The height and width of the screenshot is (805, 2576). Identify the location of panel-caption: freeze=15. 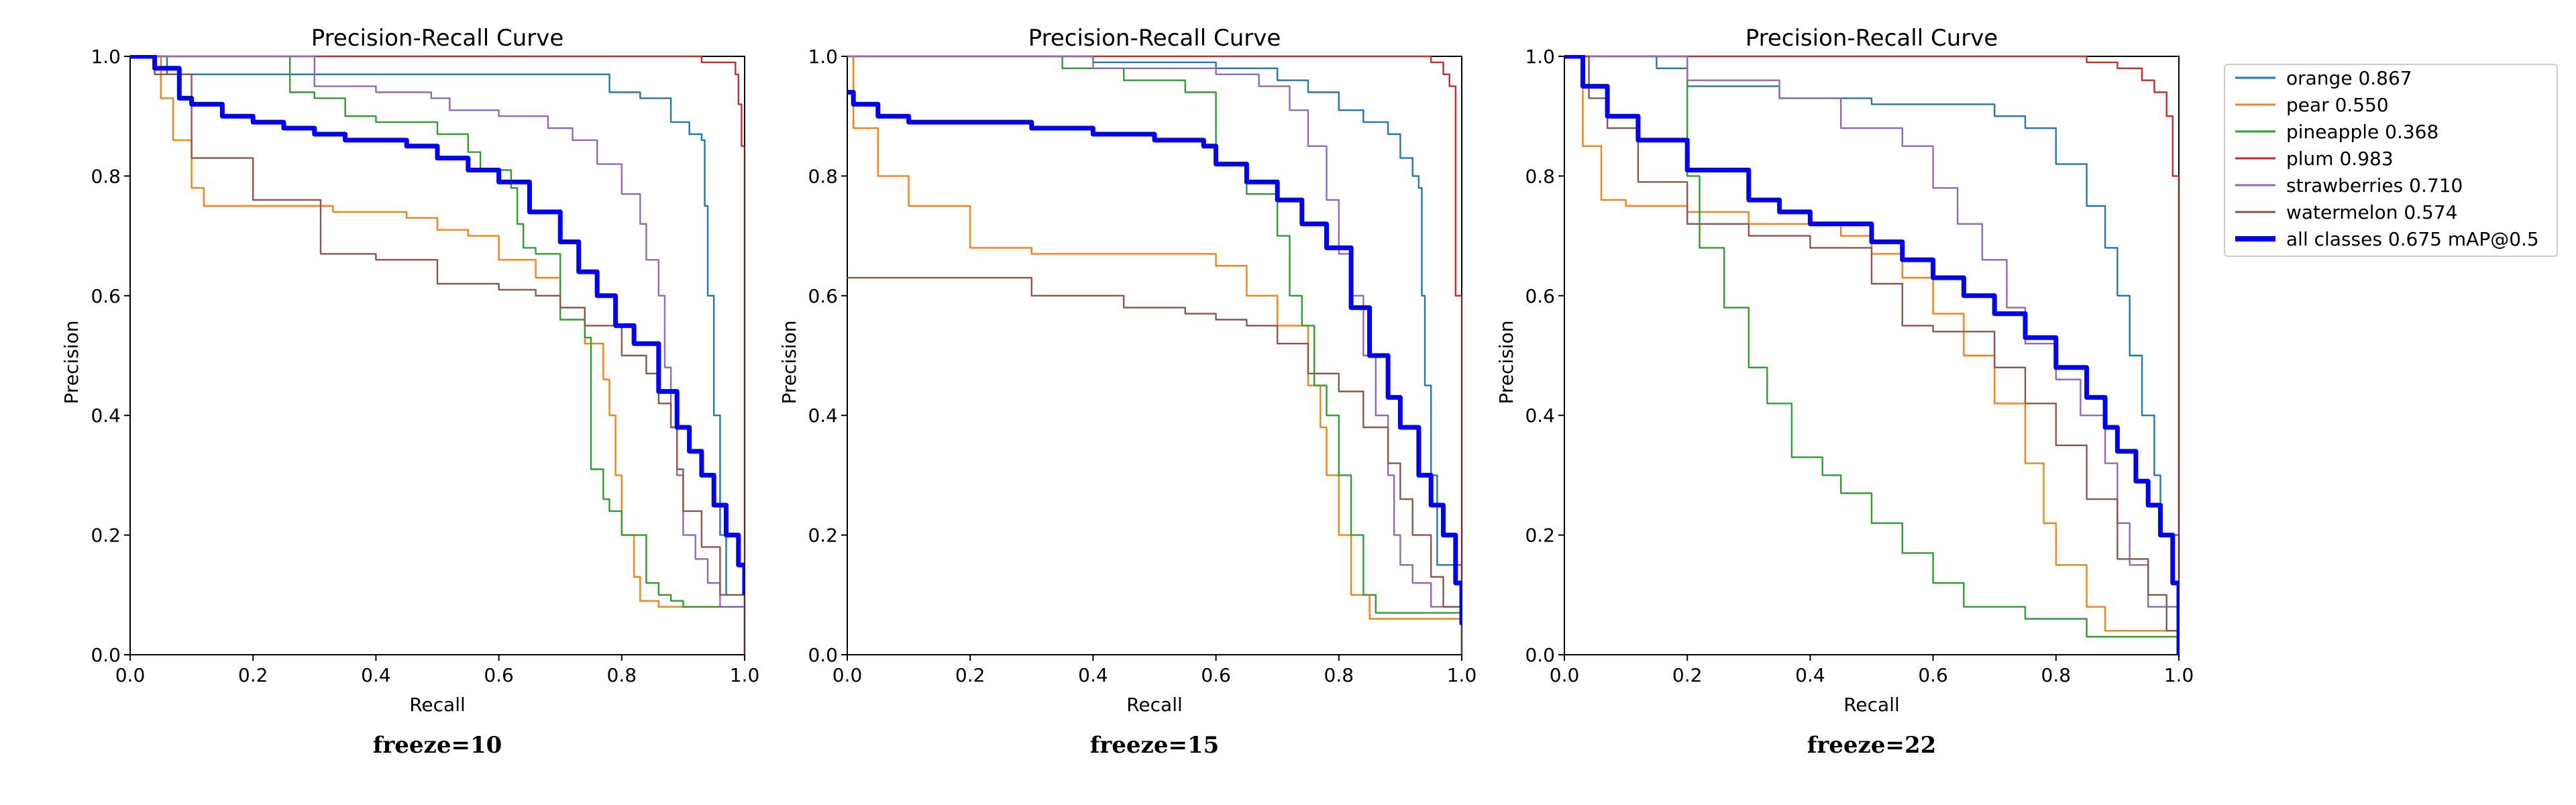
(1155, 745).